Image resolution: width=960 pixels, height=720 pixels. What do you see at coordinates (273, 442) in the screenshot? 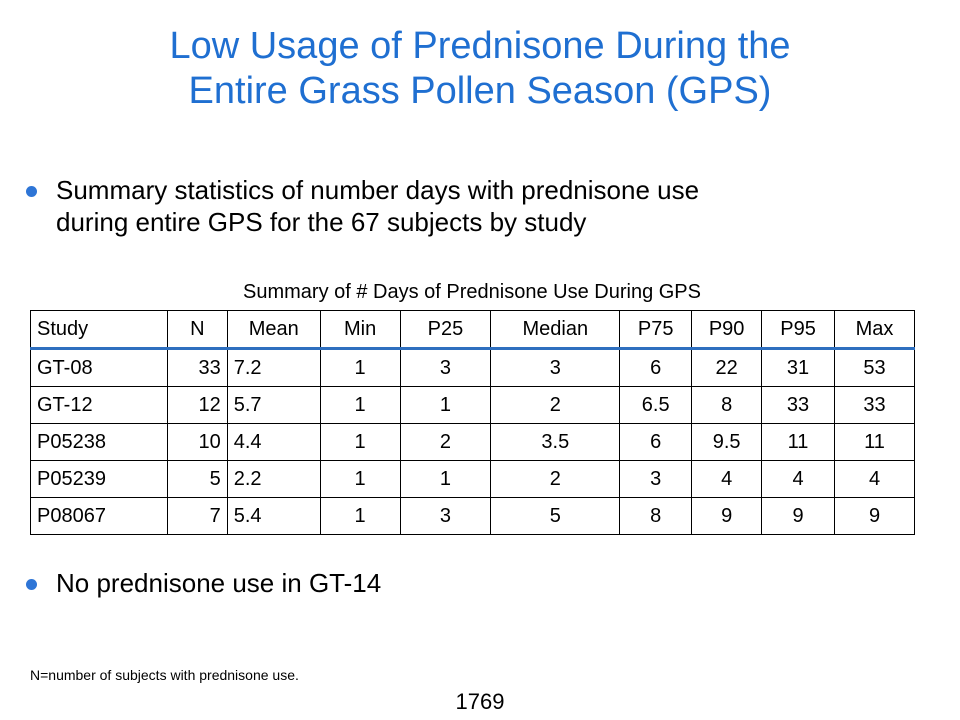
I see `cell-mean: 4.4` at bounding box center [273, 442].